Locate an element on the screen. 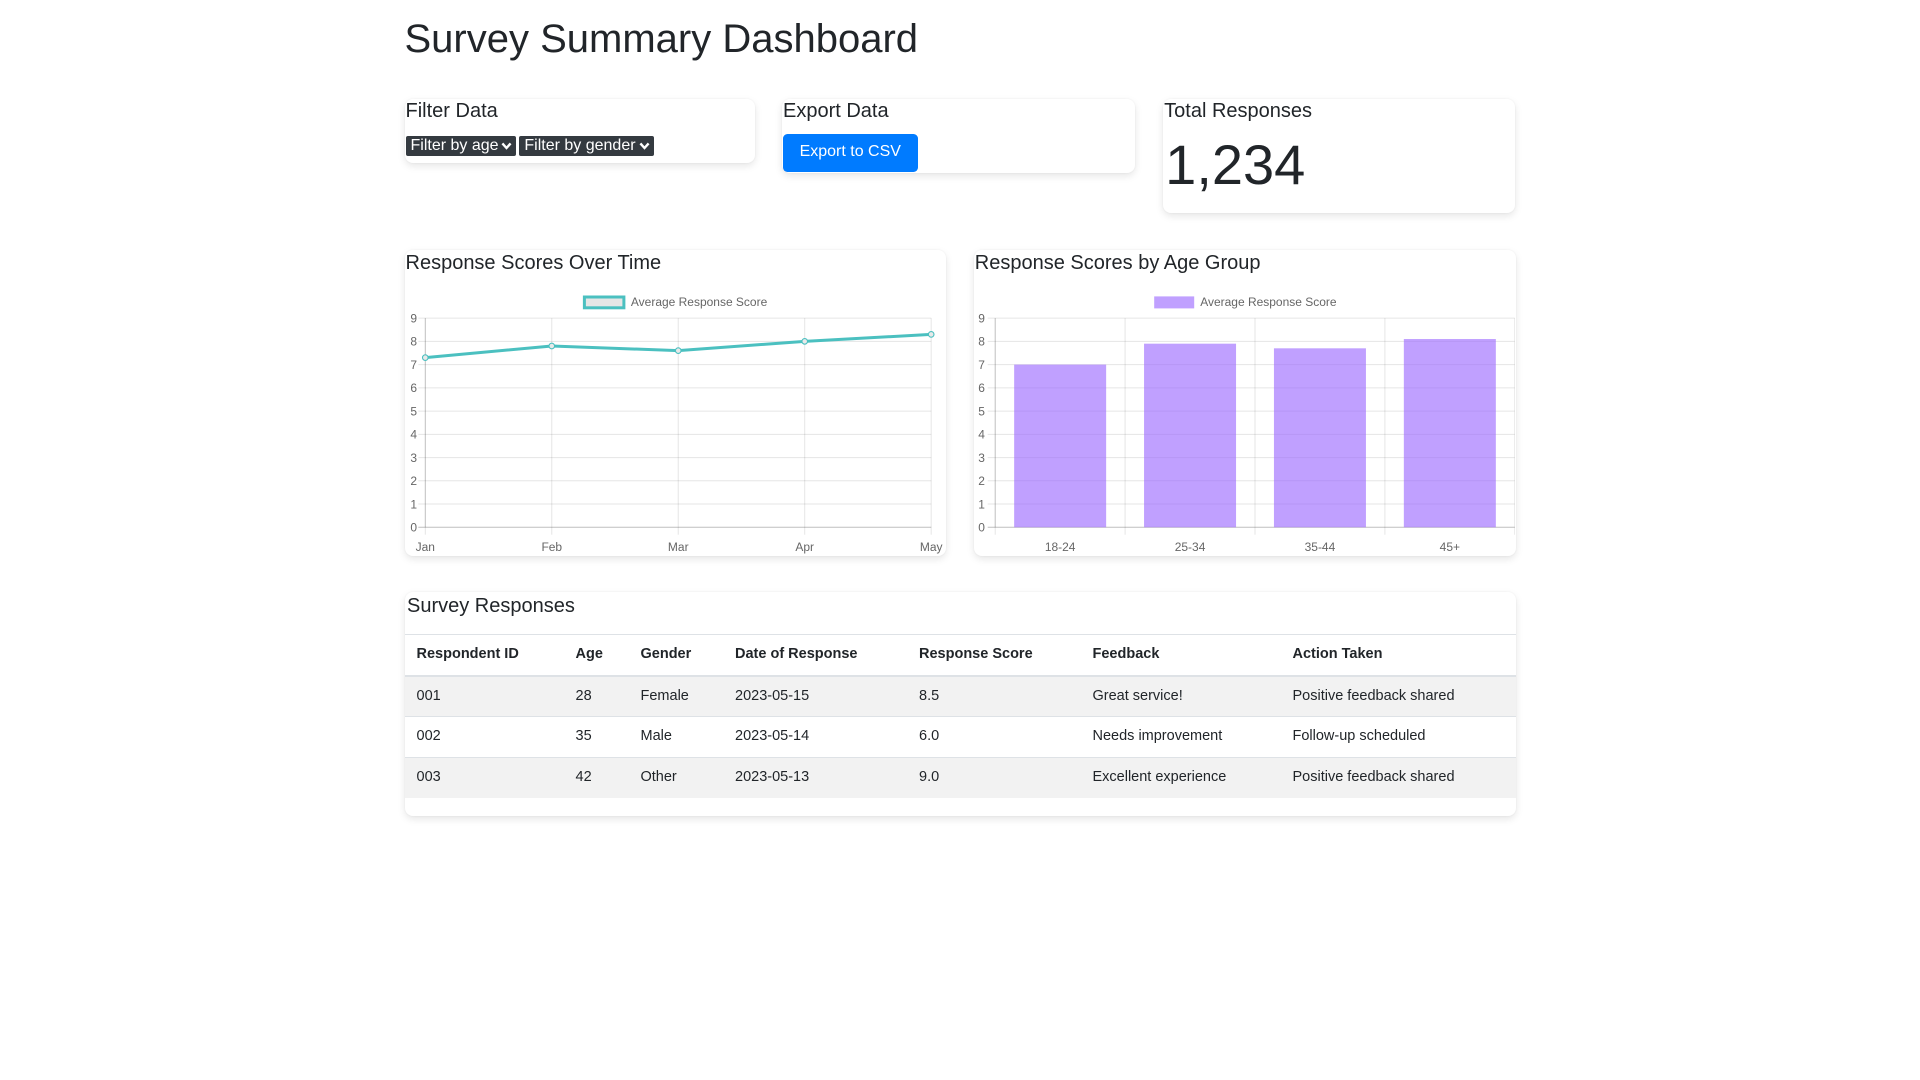 This screenshot has width=1920, height=1080. svg-text: 35-44 is located at coordinates (1319, 547).